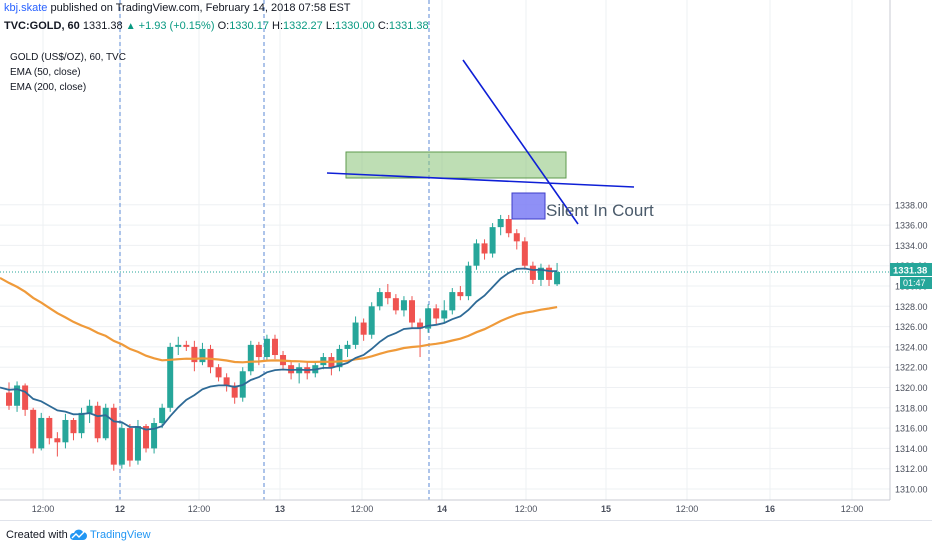 The height and width of the screenshot is (551, 932). Describe the element at coordinates (176, 26) in the screenshot. I see `change-value: +1.93 (+0.15%)` at that location.